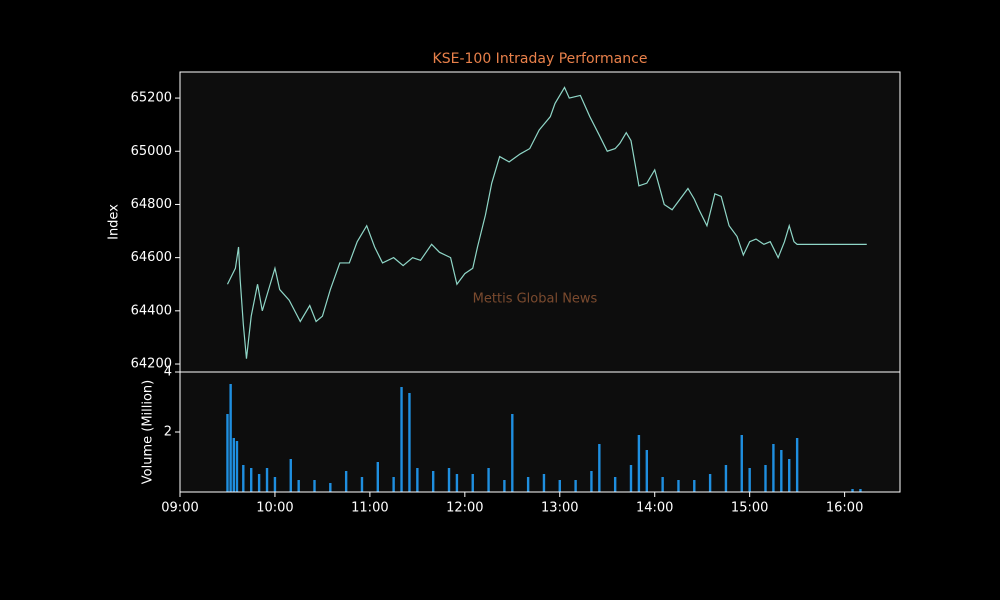 The image size is (1000, 600). Describe the element at coordinates (749, 508) in the screenshot. I see `x-tick-label: 15:00` at that location.